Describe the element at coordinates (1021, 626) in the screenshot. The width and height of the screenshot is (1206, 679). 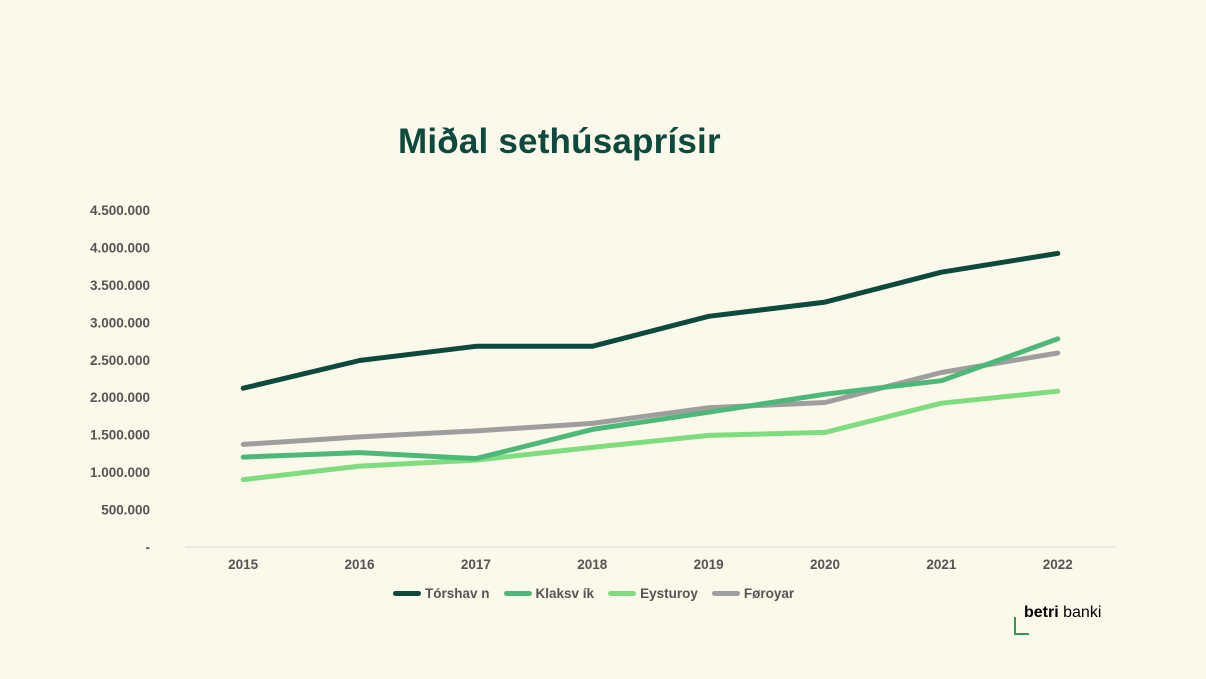
I see `brand-logo-mark` at that location.